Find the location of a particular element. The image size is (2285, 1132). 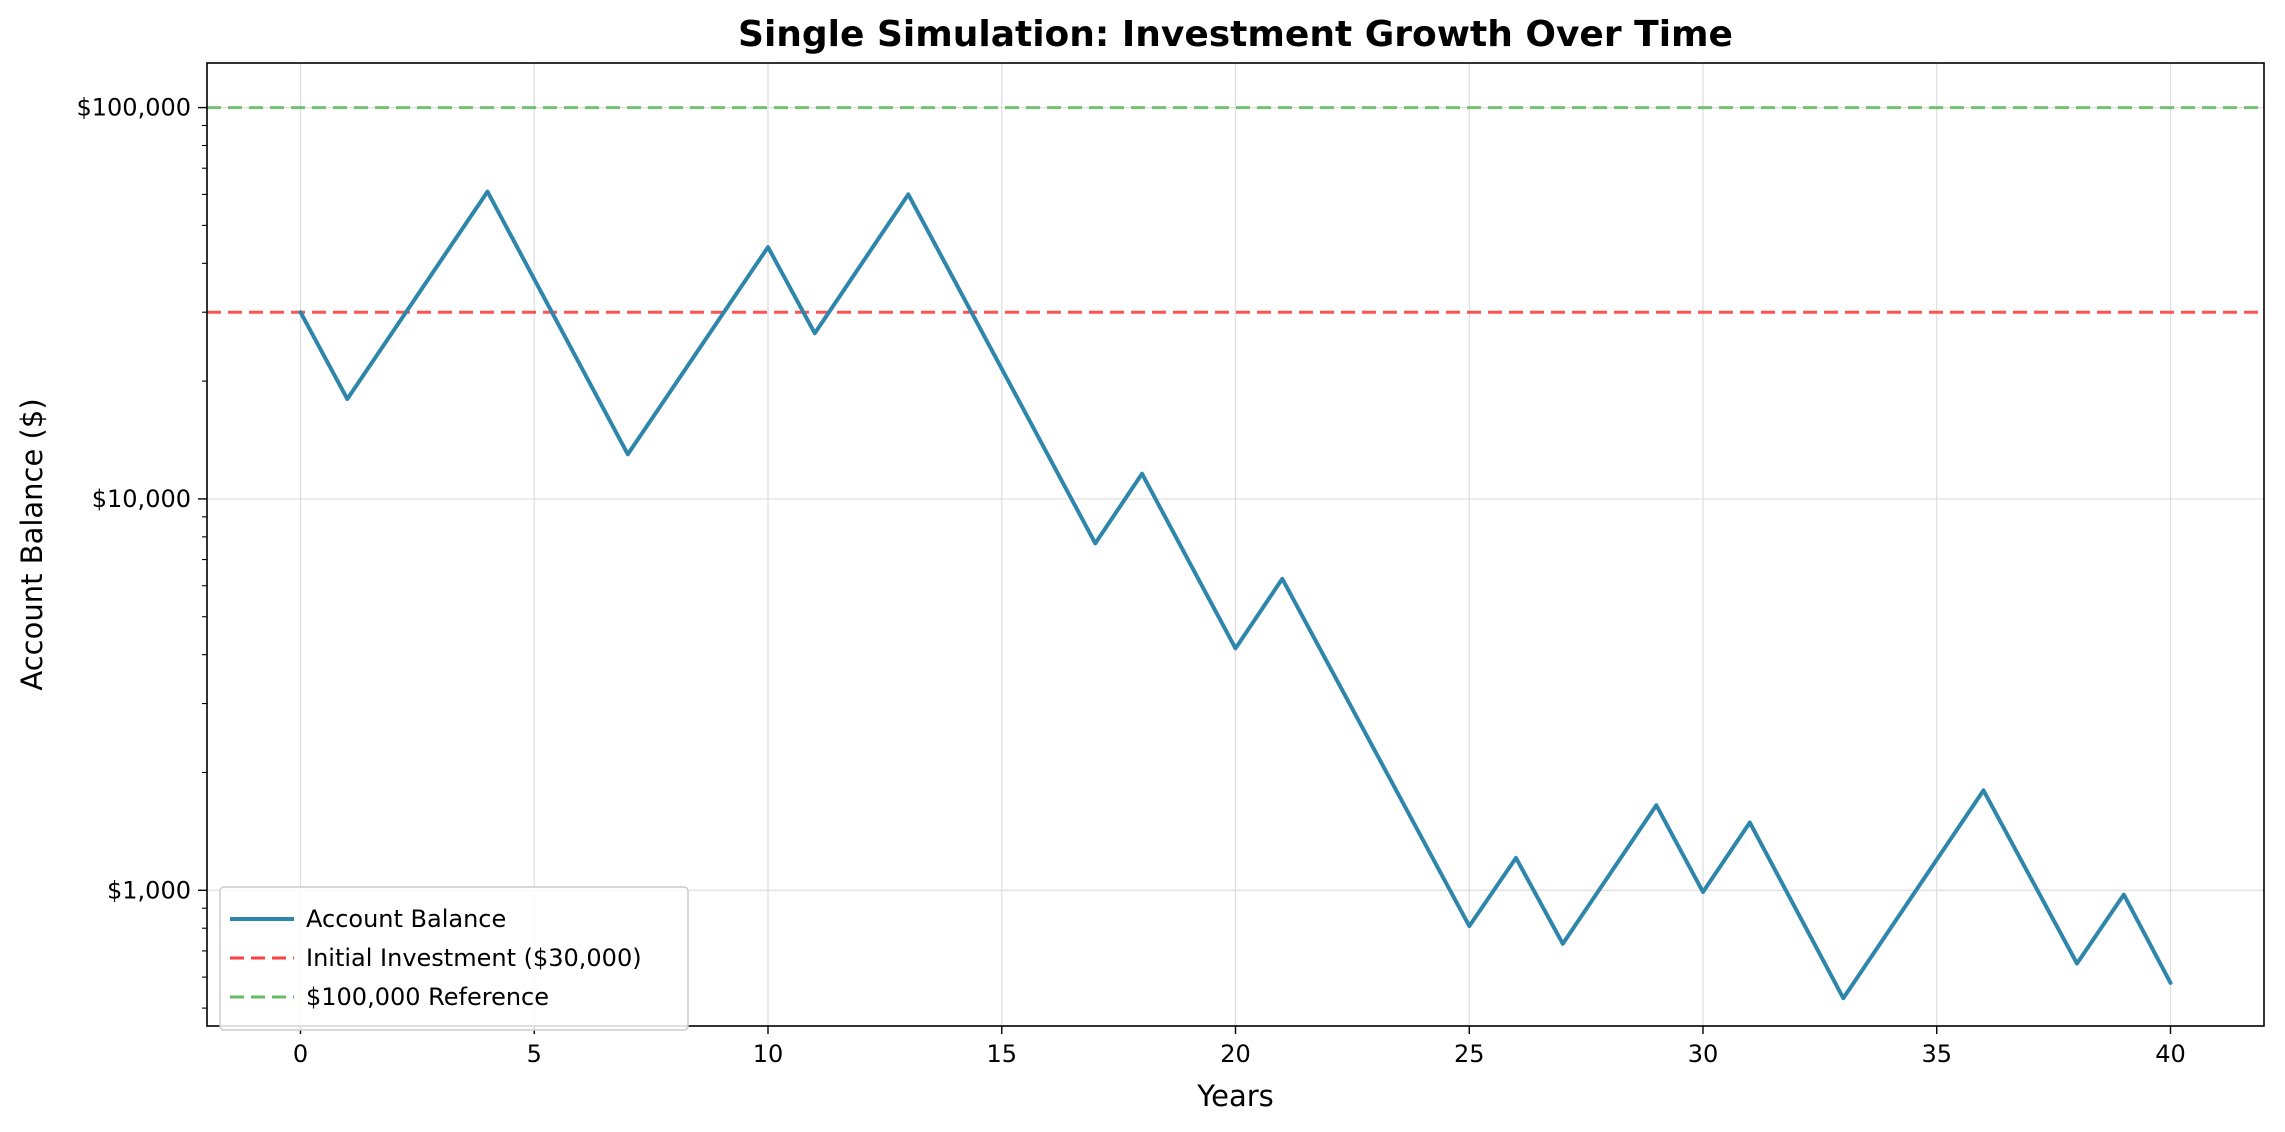

x-tick-label: 25 is located at coordinates (1469, 1054).